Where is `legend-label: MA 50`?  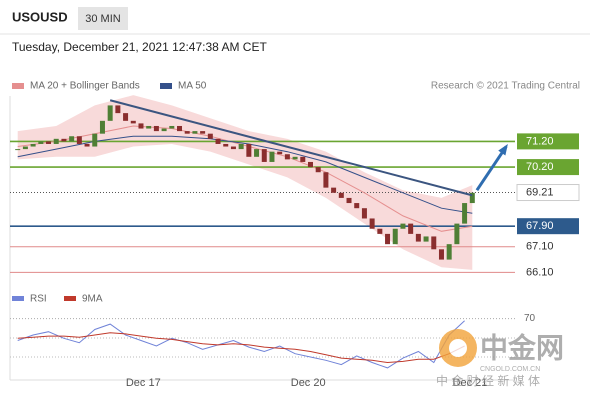
legend-label: MA 50 is located at coordinates (192, 86).